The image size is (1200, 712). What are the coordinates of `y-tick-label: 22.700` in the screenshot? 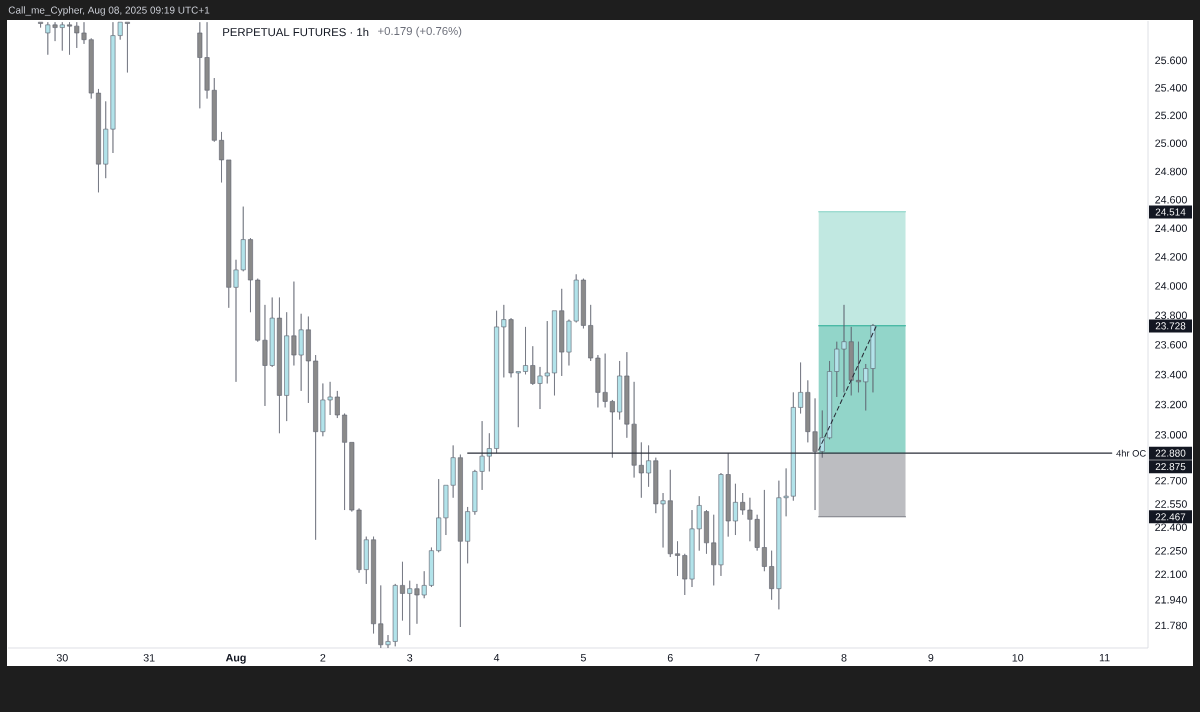 It's located at (1171, 480).